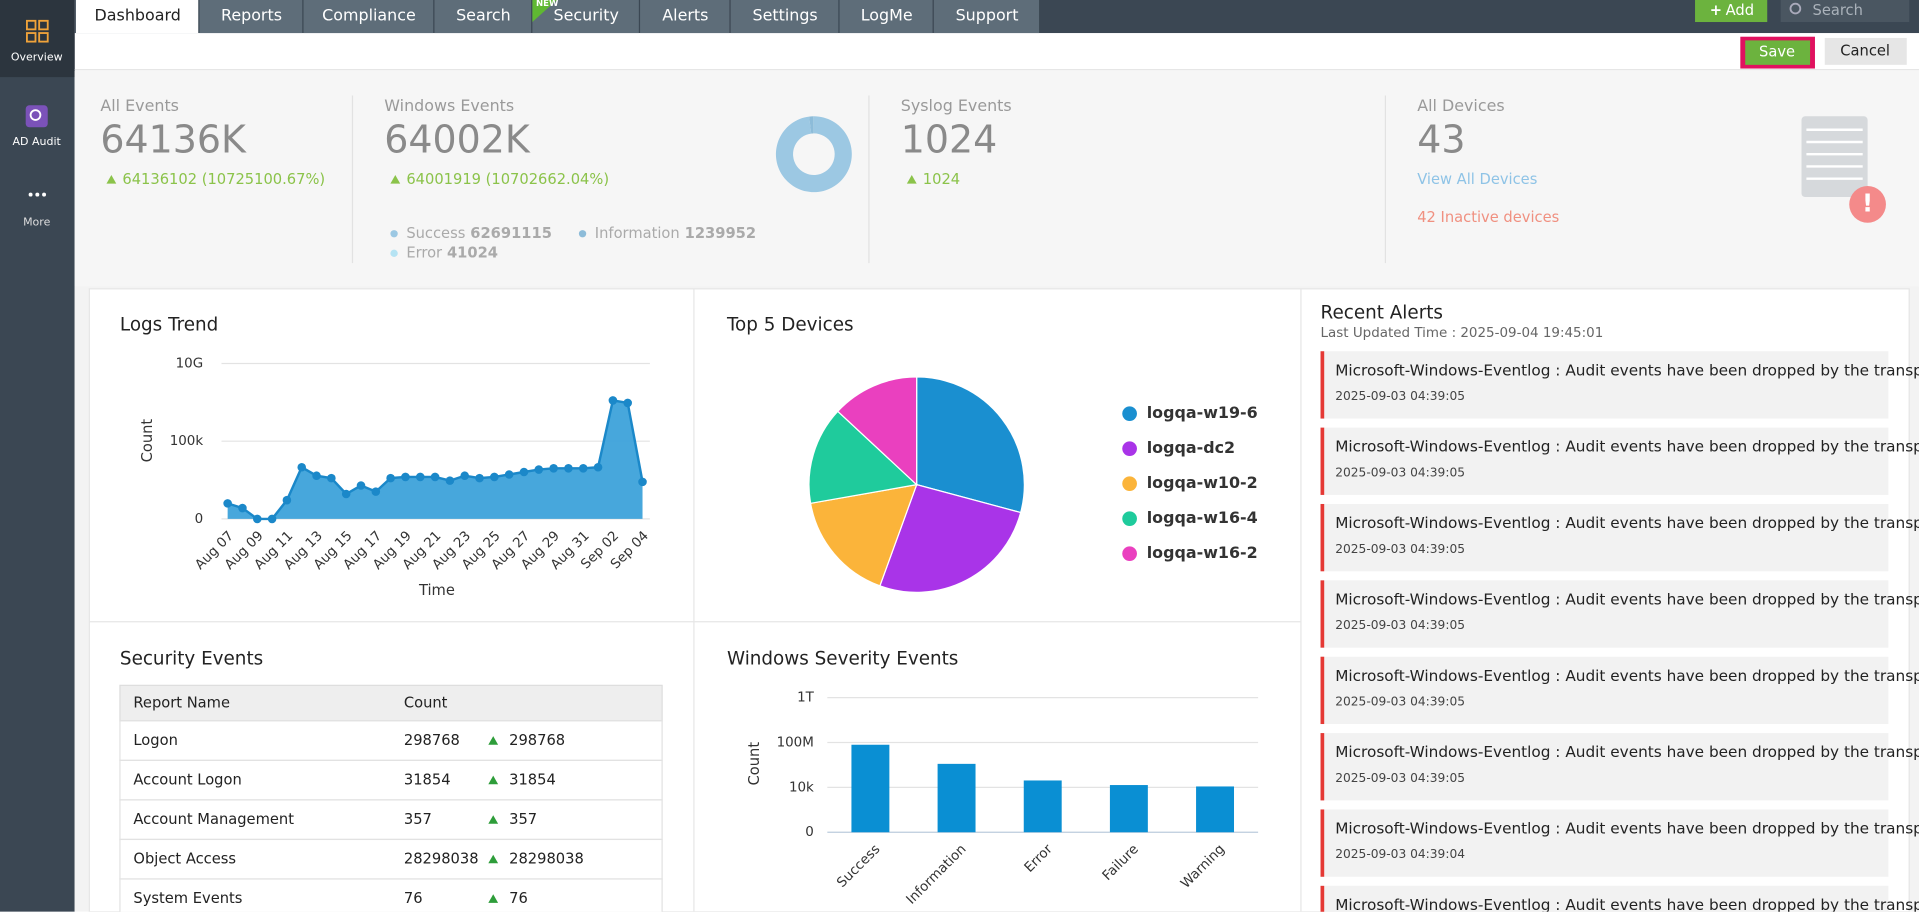 The image size is (1919, 912). I want to click on tab-label: Settings, so click(784, 14).